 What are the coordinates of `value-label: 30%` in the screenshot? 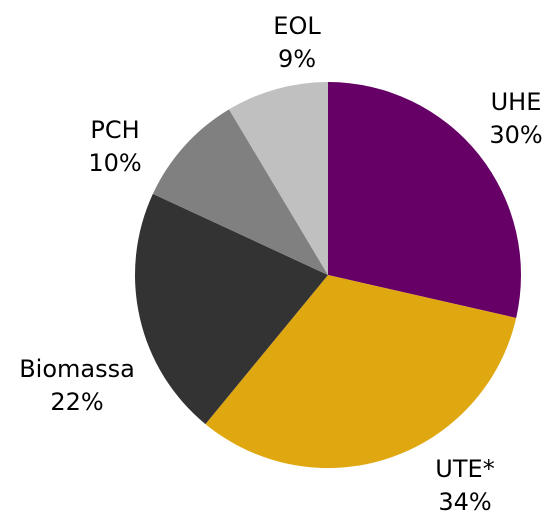 It's located at (515, 135).